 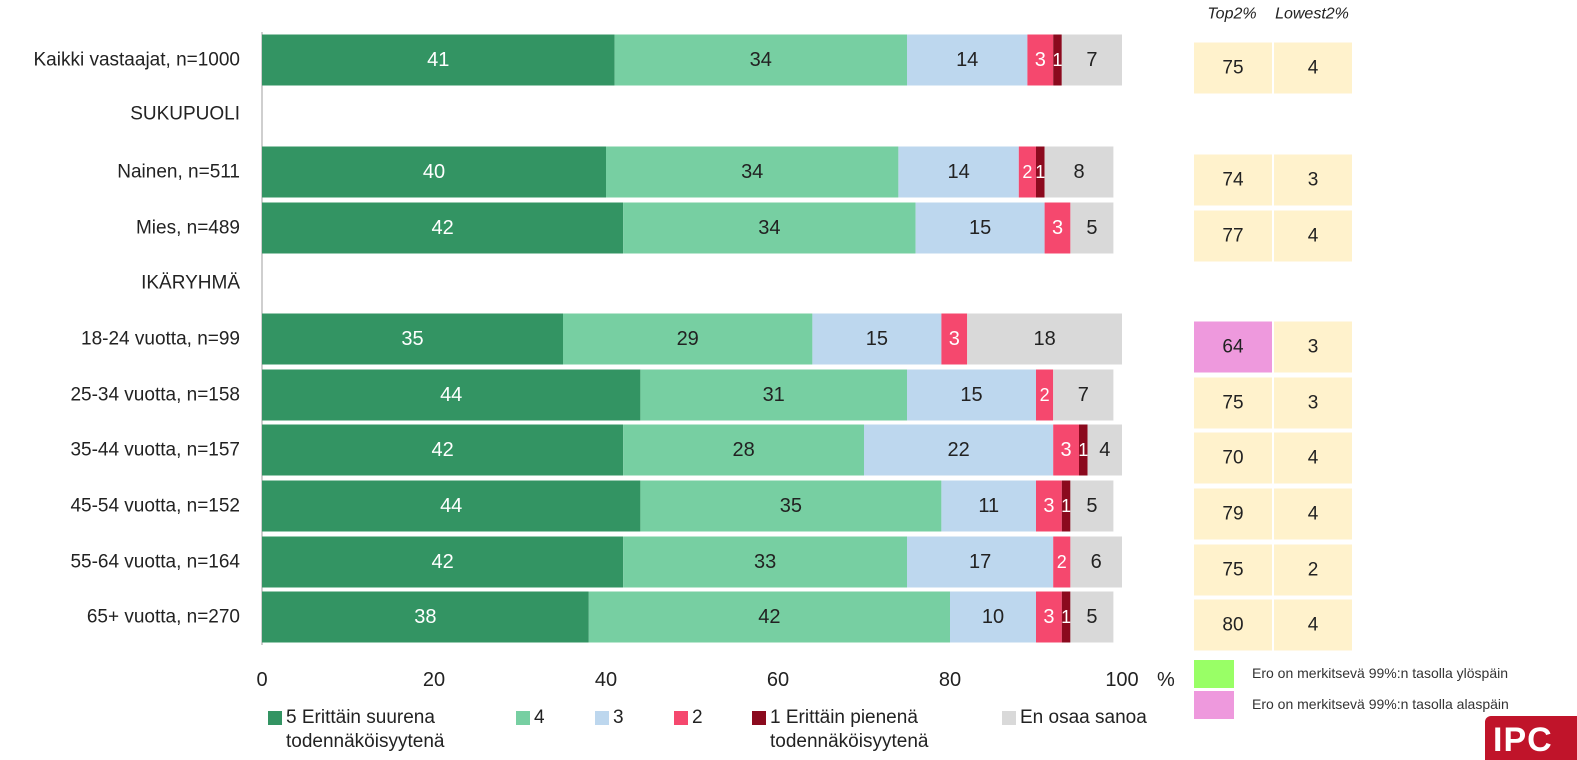 I want to click on significance-up-swatch, so click(x=1214, y=674).